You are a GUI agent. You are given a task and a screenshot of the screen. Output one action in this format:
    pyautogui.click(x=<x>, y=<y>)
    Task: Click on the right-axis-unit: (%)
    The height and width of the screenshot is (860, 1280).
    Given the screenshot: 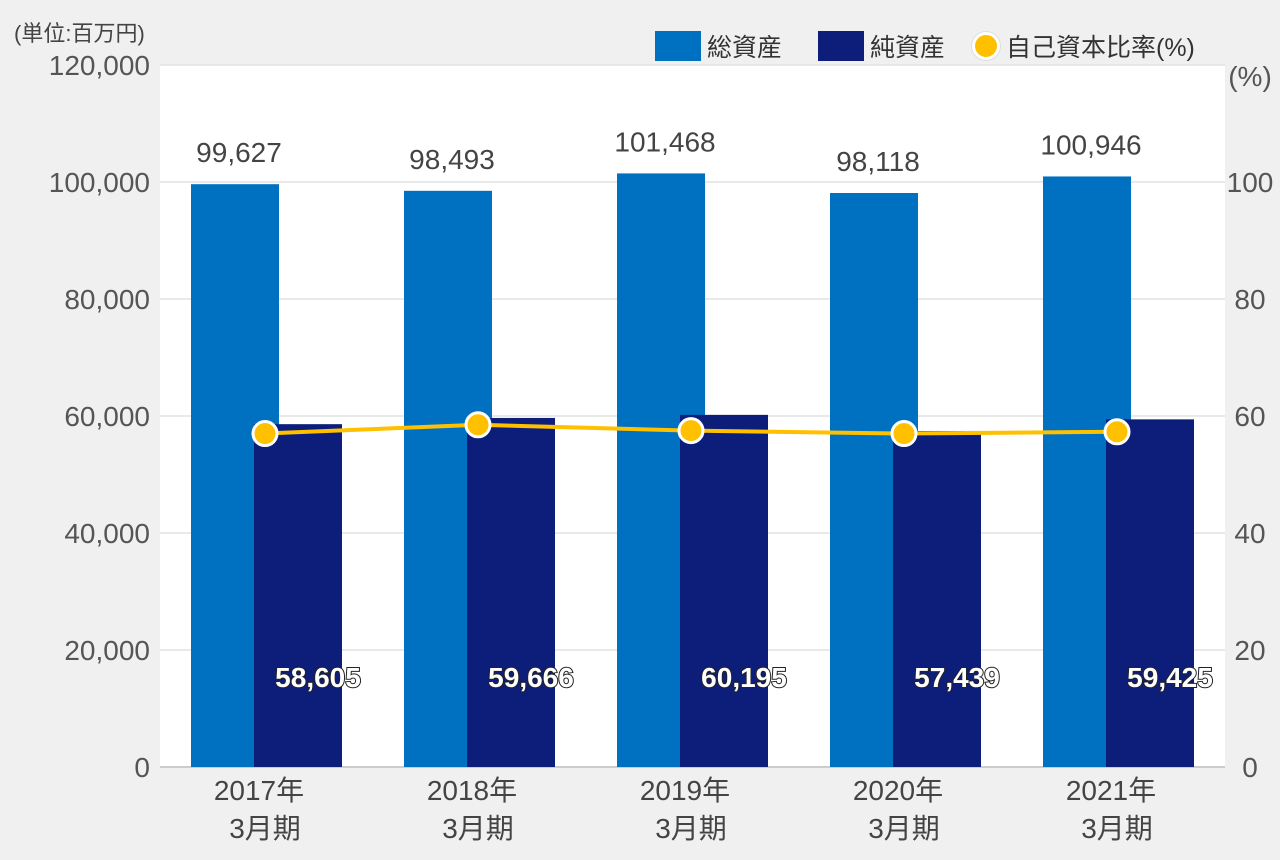 What is the action you would take?
    pyautogui.click(x=1250, y=76)
    